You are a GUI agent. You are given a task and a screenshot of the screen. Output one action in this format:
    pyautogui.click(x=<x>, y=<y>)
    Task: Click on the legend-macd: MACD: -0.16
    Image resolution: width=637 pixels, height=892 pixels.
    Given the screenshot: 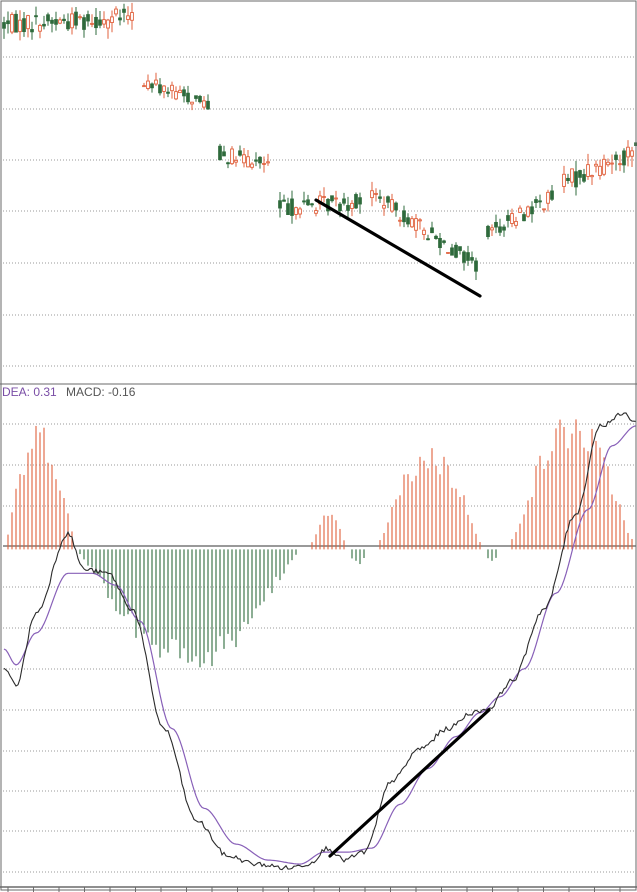 What is the action you would take?
    pyautogui.click(x=101, y=392)
    